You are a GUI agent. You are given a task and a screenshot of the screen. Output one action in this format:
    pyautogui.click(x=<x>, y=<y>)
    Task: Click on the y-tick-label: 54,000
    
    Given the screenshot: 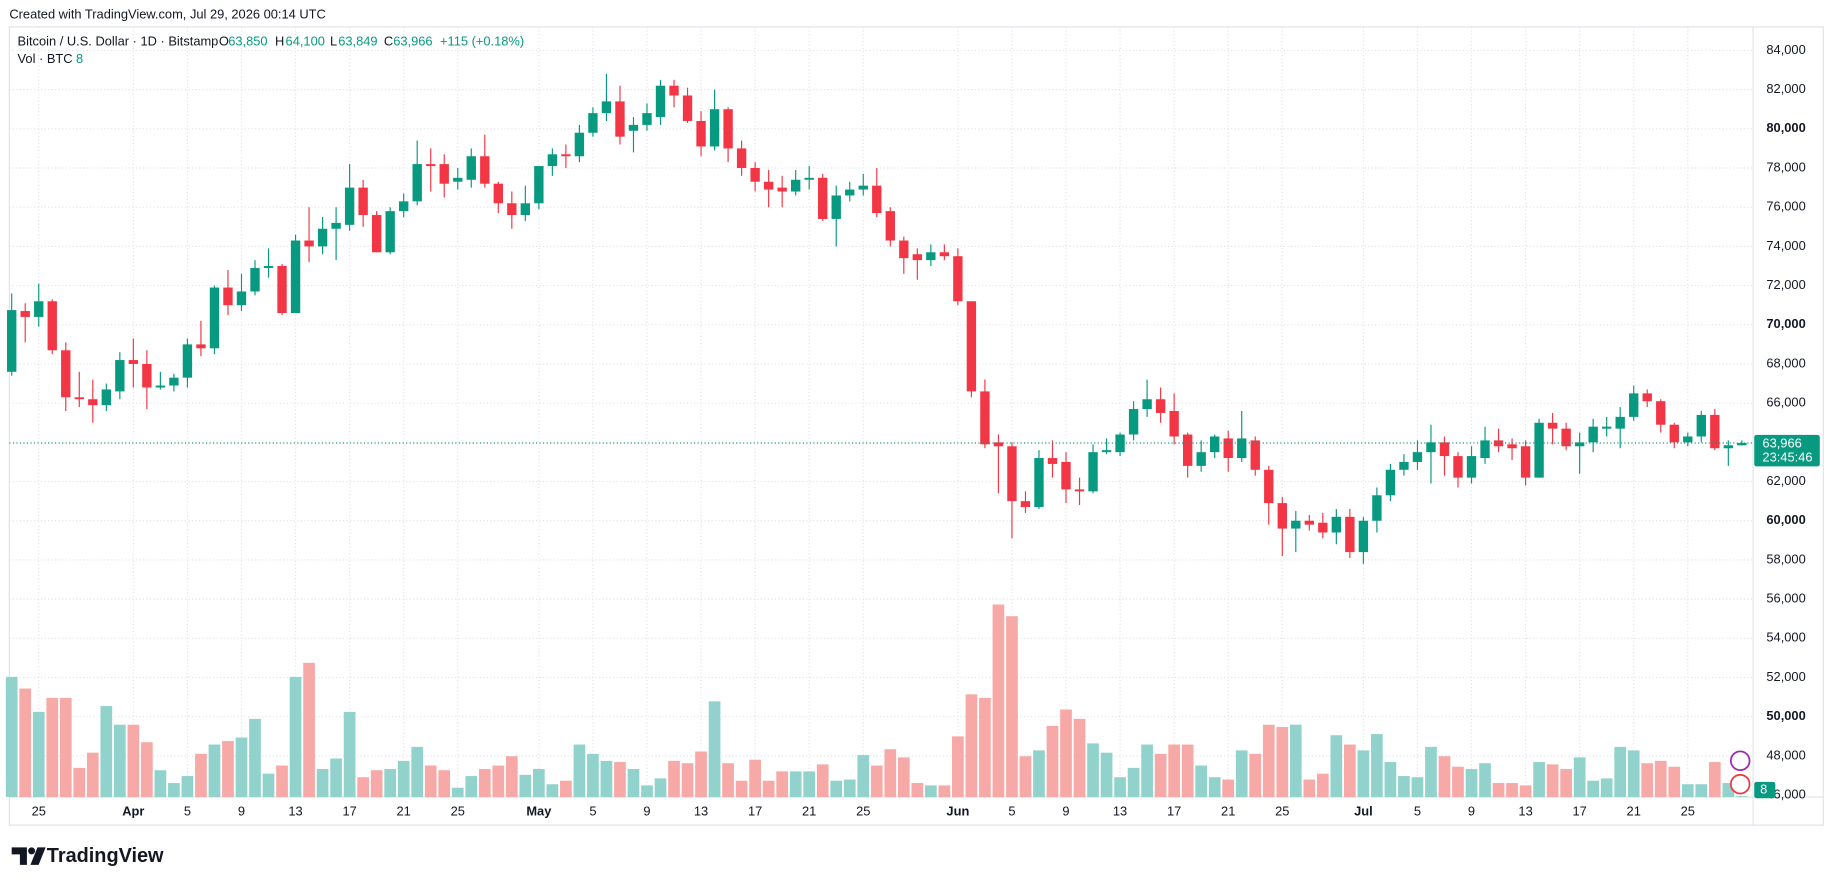 What is the action you would take?
    pyautogui.click(x=1785, y=637)
    